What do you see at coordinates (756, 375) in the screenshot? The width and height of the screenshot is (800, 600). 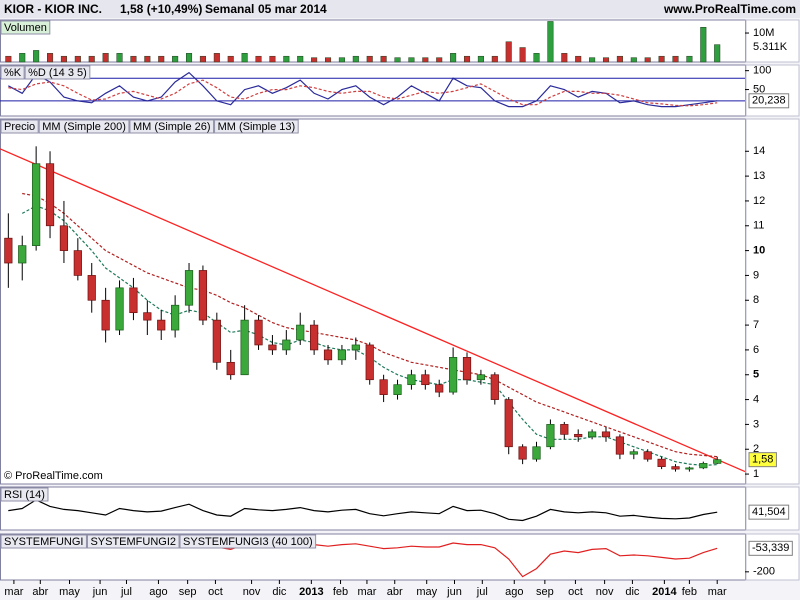 I see `y-tick-label: 5` at bounding box center [756, 375].